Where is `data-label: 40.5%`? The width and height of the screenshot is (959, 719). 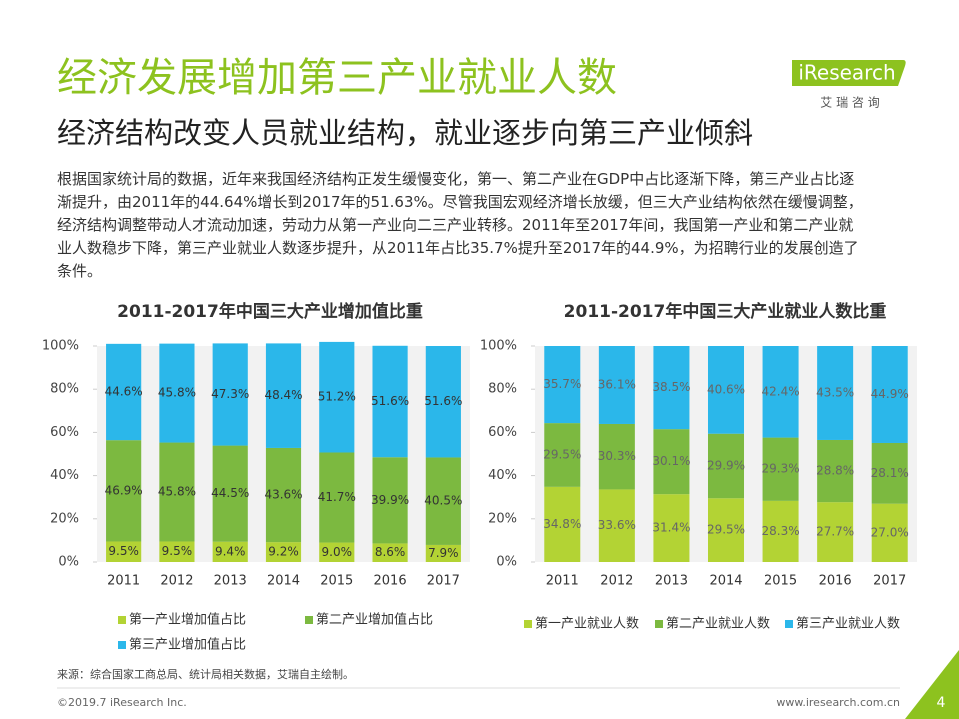
data-label: 40.5% is located at coordinates (443, 501).